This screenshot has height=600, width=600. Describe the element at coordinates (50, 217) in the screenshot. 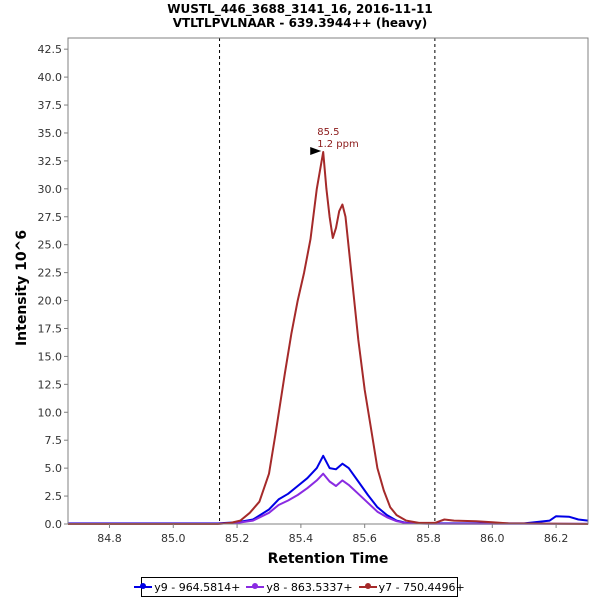

I see `y-tick-label: 27.5` at that location.